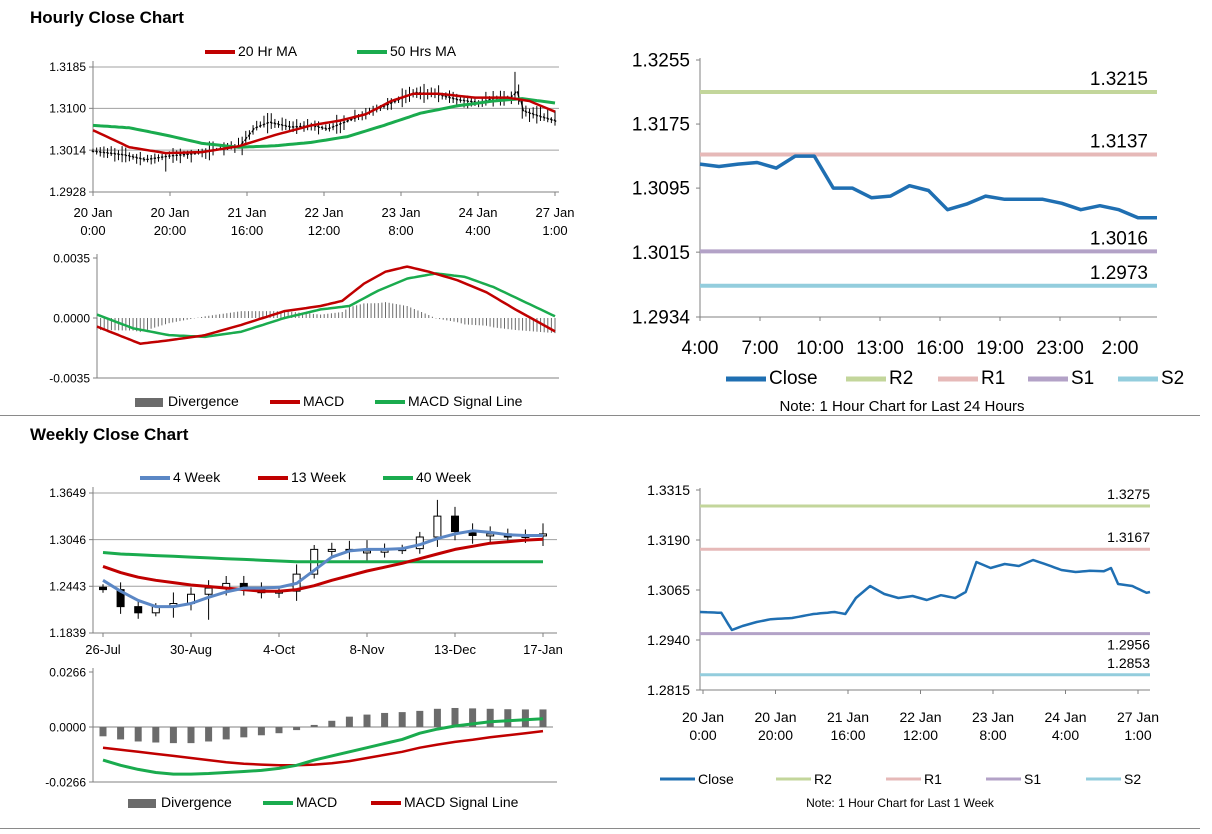 The image size is (1212, 834). What do you see at coordinates (67, 150) in the screenshot?
I see `hourly-price-y-tick-label: 1.3014` at bounding box center [67, 150].